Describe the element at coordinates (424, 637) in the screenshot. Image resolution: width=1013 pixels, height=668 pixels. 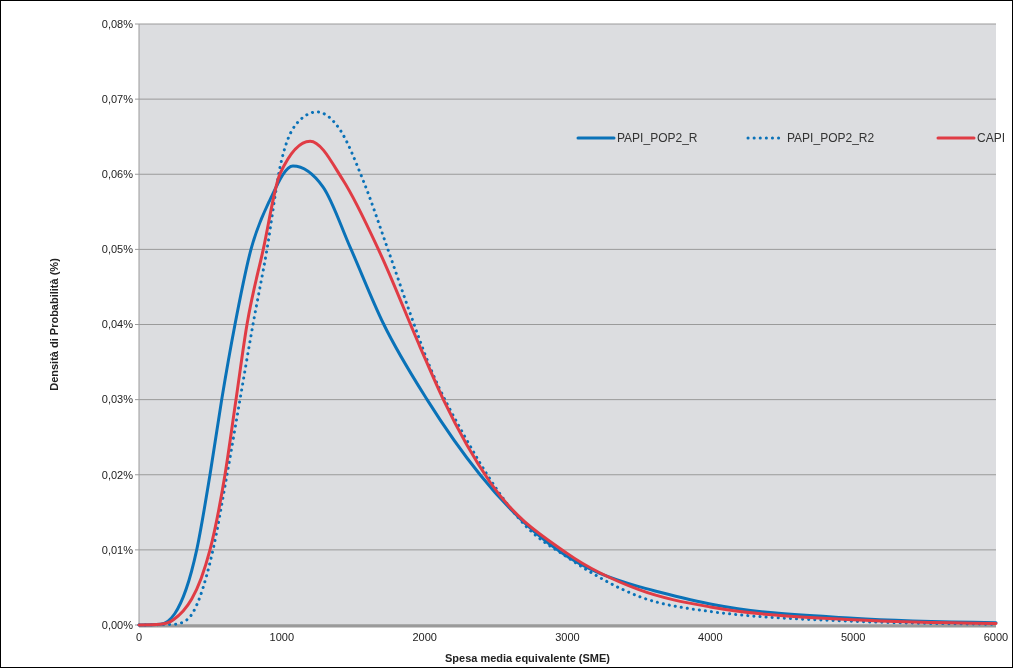
I see `x-tick-label: 2000` at that location.